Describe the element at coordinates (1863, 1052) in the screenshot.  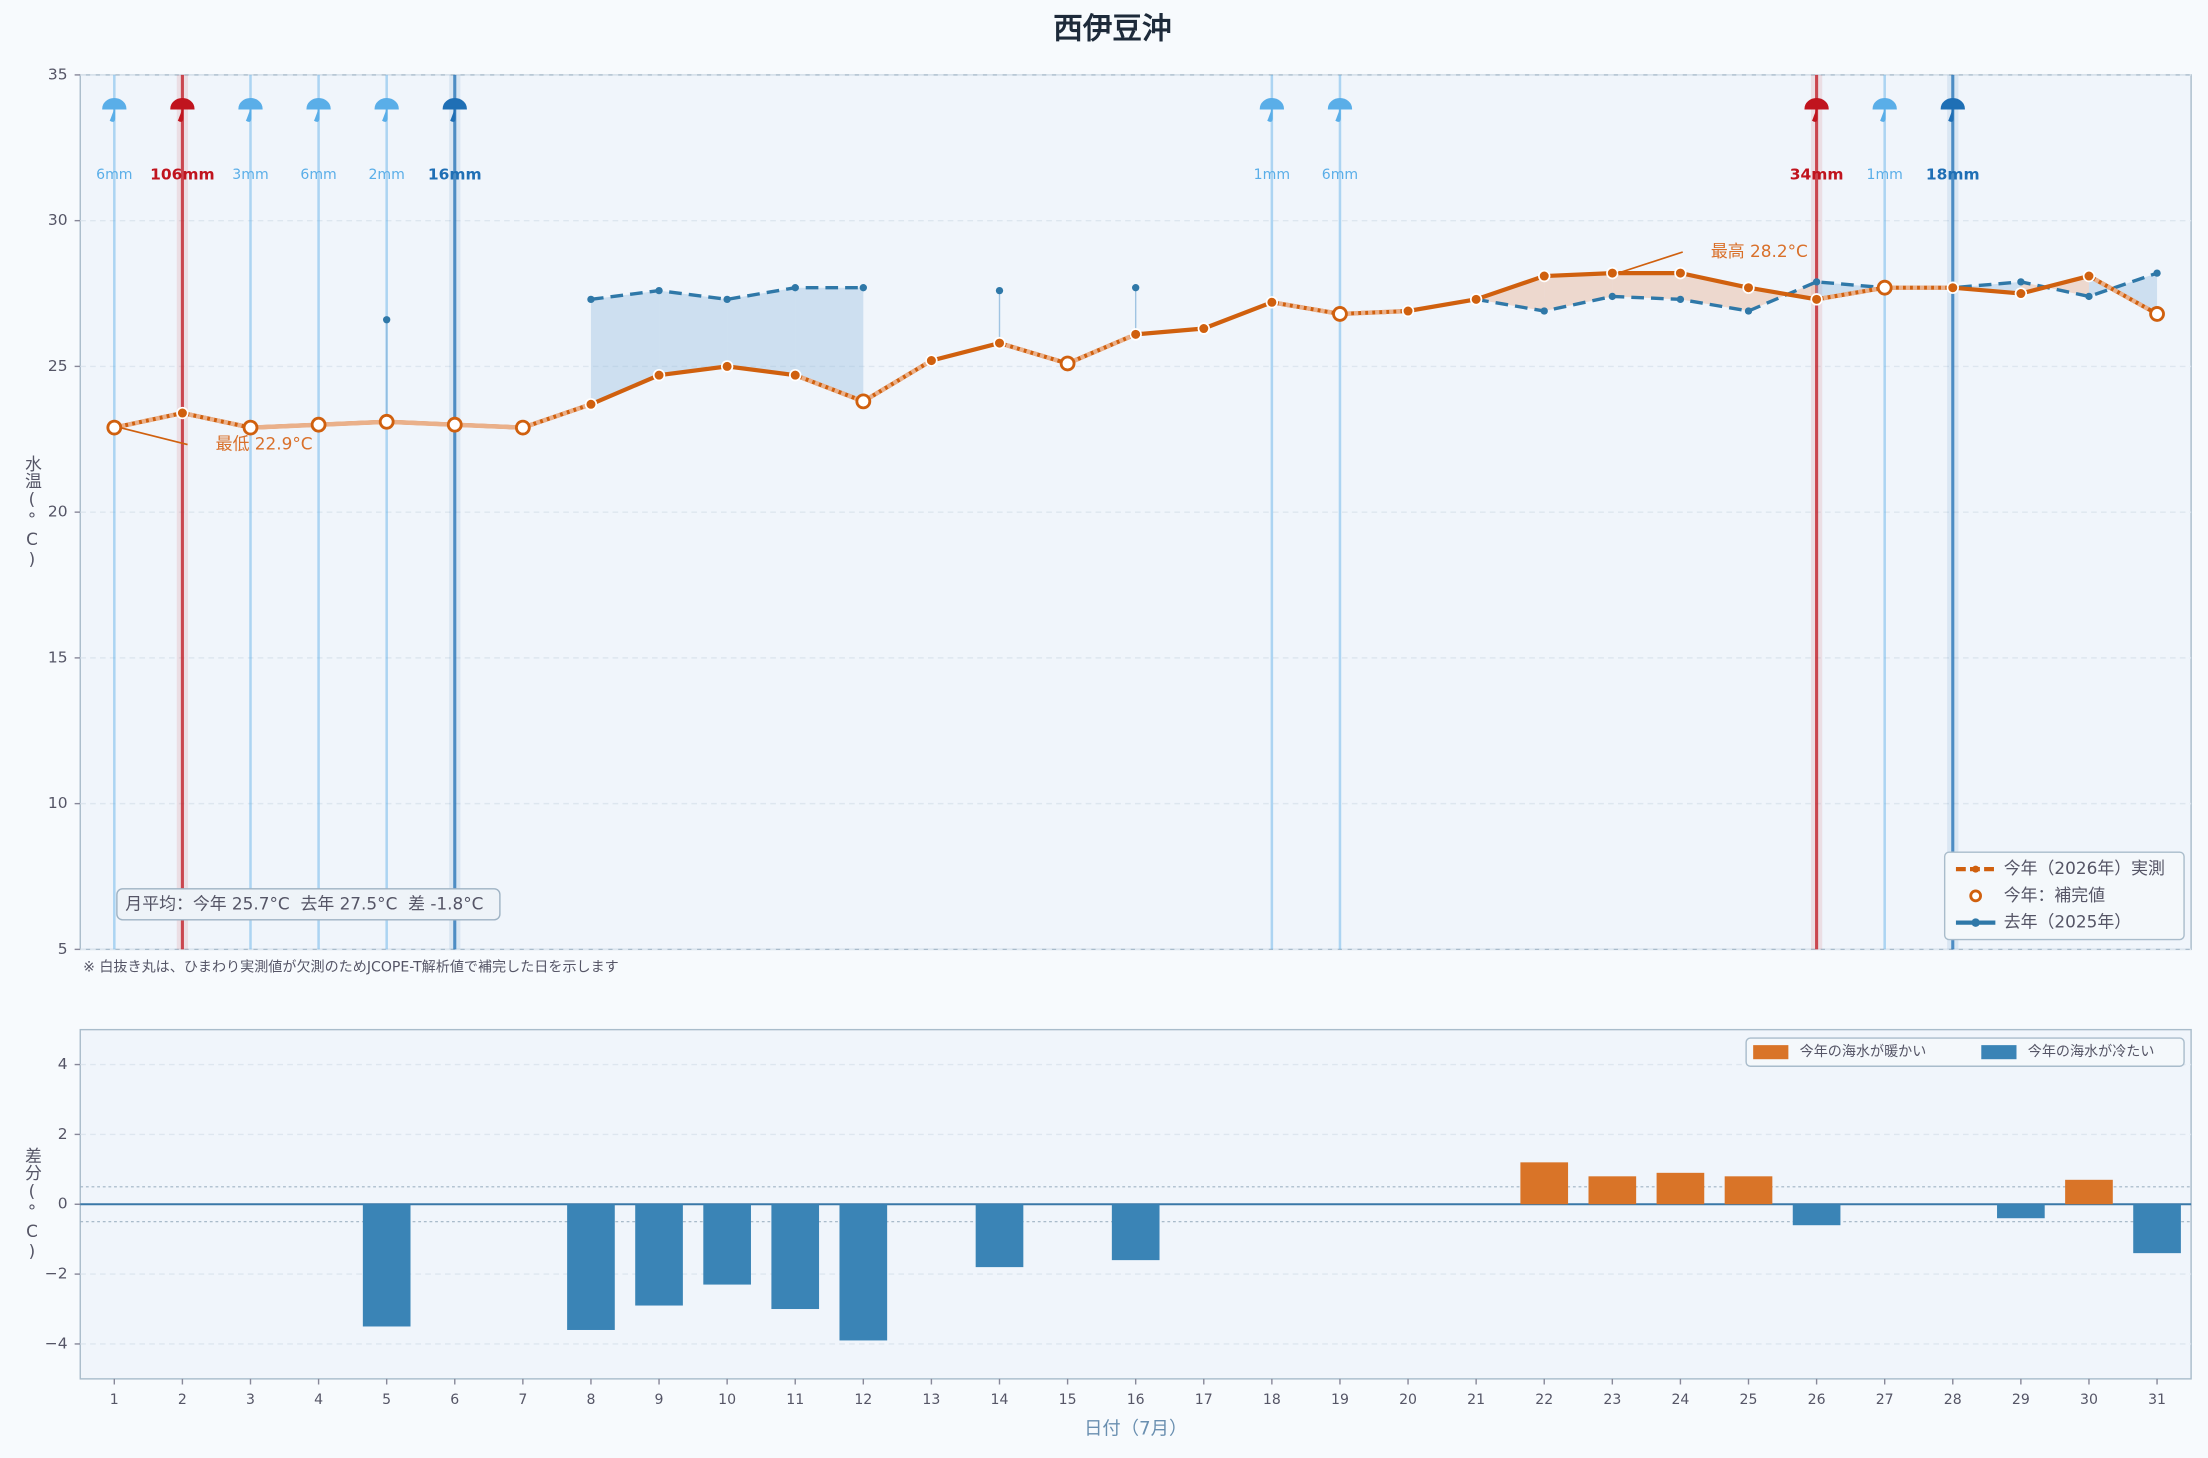
I see `legend-label: 今年の海水が暖かい` at that location.